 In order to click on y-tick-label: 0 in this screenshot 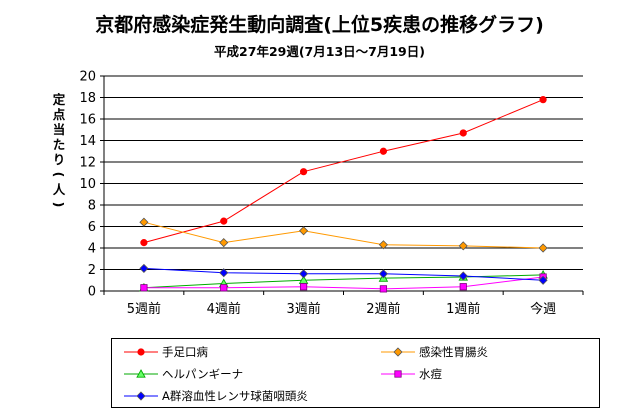, I will do `click(92, 292)`.